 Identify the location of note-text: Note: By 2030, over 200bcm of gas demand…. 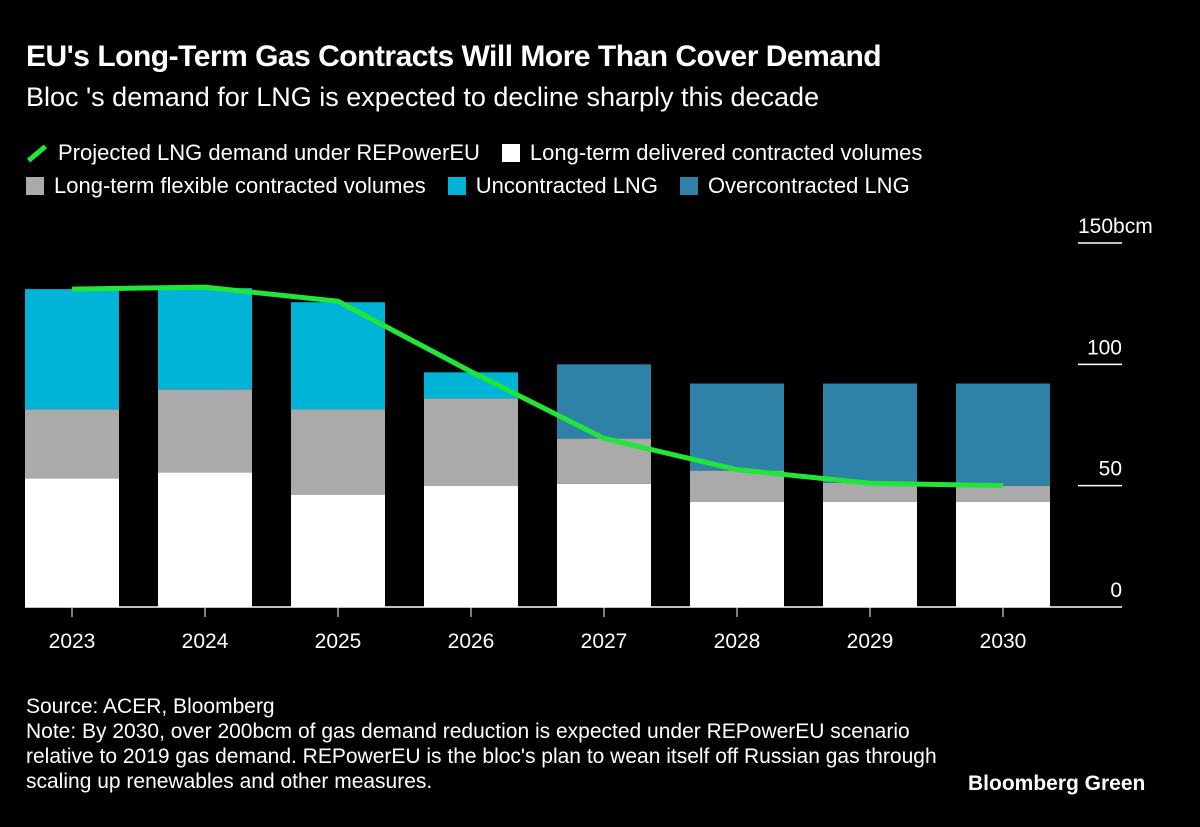
(481, 756).